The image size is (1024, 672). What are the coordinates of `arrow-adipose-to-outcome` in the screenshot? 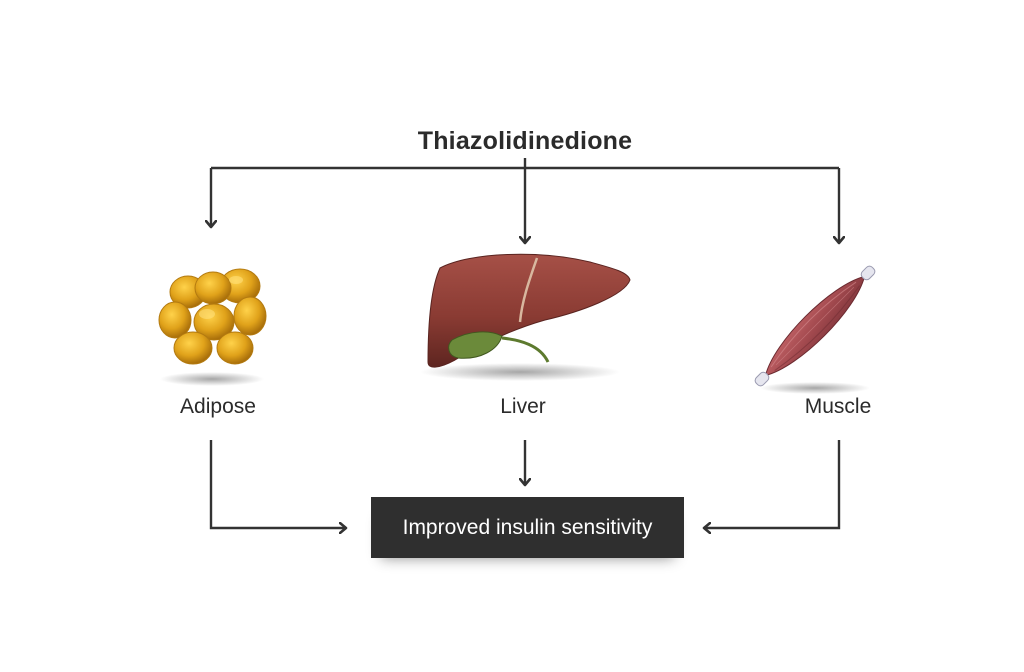 It's located at (277, 484).